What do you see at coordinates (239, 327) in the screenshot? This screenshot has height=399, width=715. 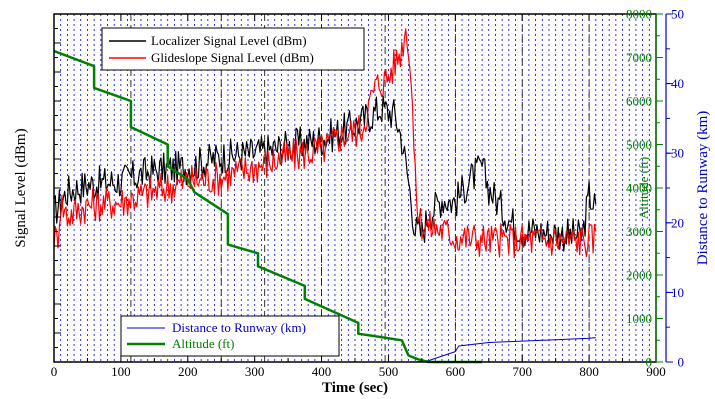 I see `legend-label-distance: Distance to Runway (km)` at bounding box center [239, 327].